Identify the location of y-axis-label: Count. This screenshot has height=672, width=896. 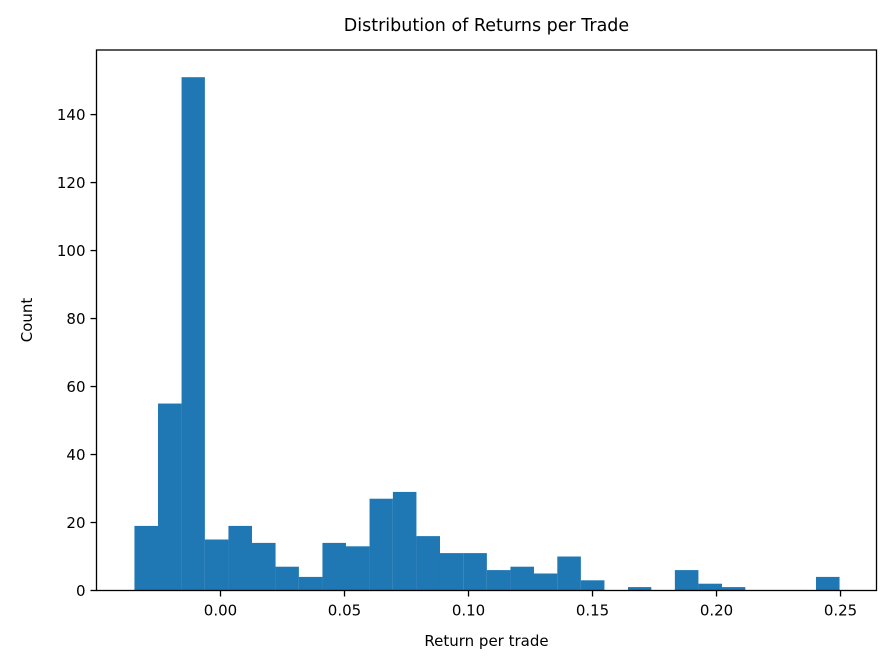
(27, 320).